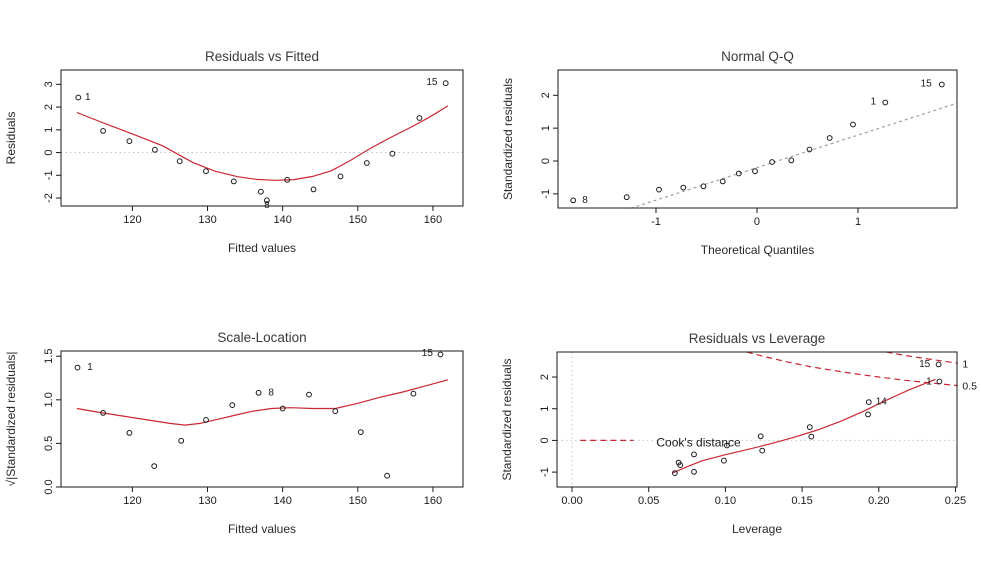  What do you see at coordinates (882, 402) in the screenshot?
I see `point-label: 14` at bounding box center [882, 402].